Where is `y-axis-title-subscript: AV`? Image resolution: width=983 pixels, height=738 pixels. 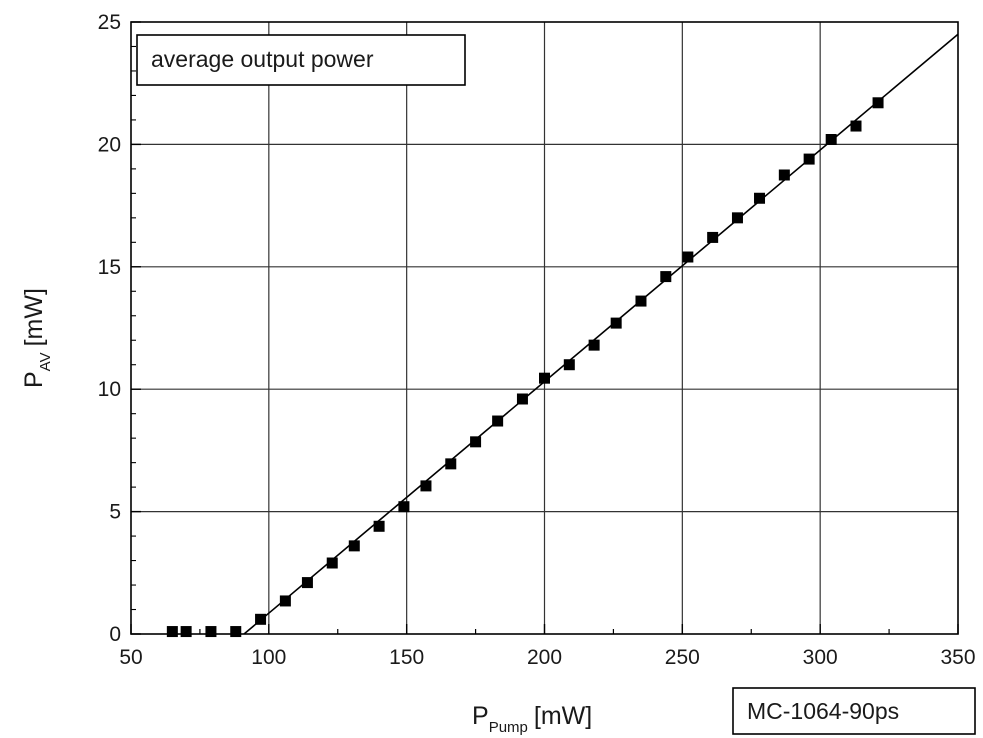 y-axis-title-subscript: AV is located at coordinates (45, 361).